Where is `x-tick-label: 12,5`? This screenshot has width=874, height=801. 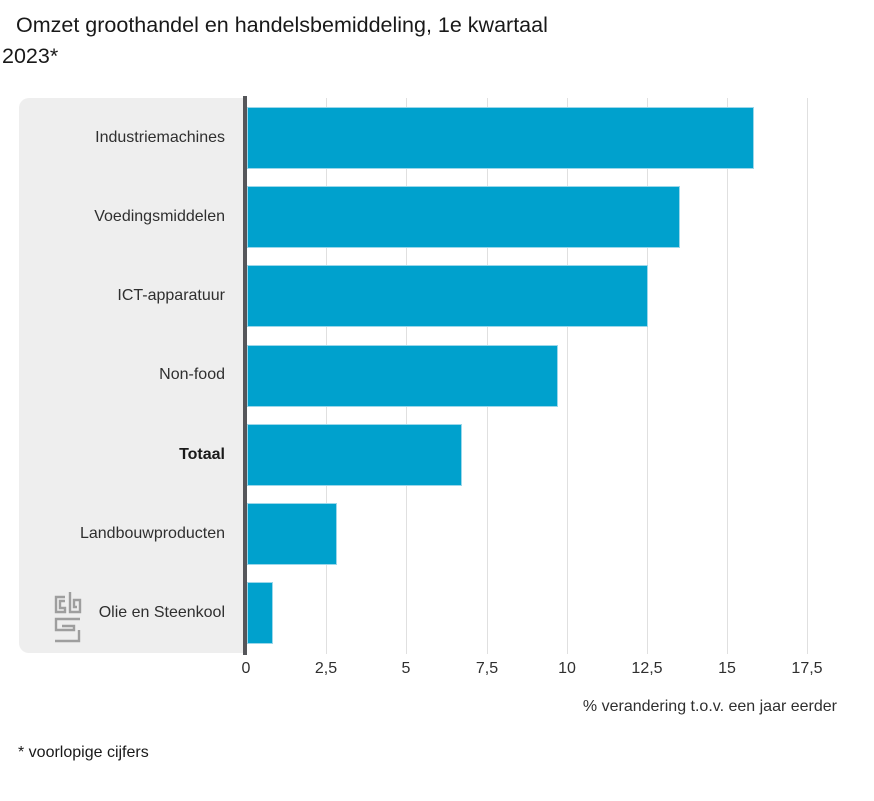
x-tick-label: 12,5 is located at coordinates (647, 668).